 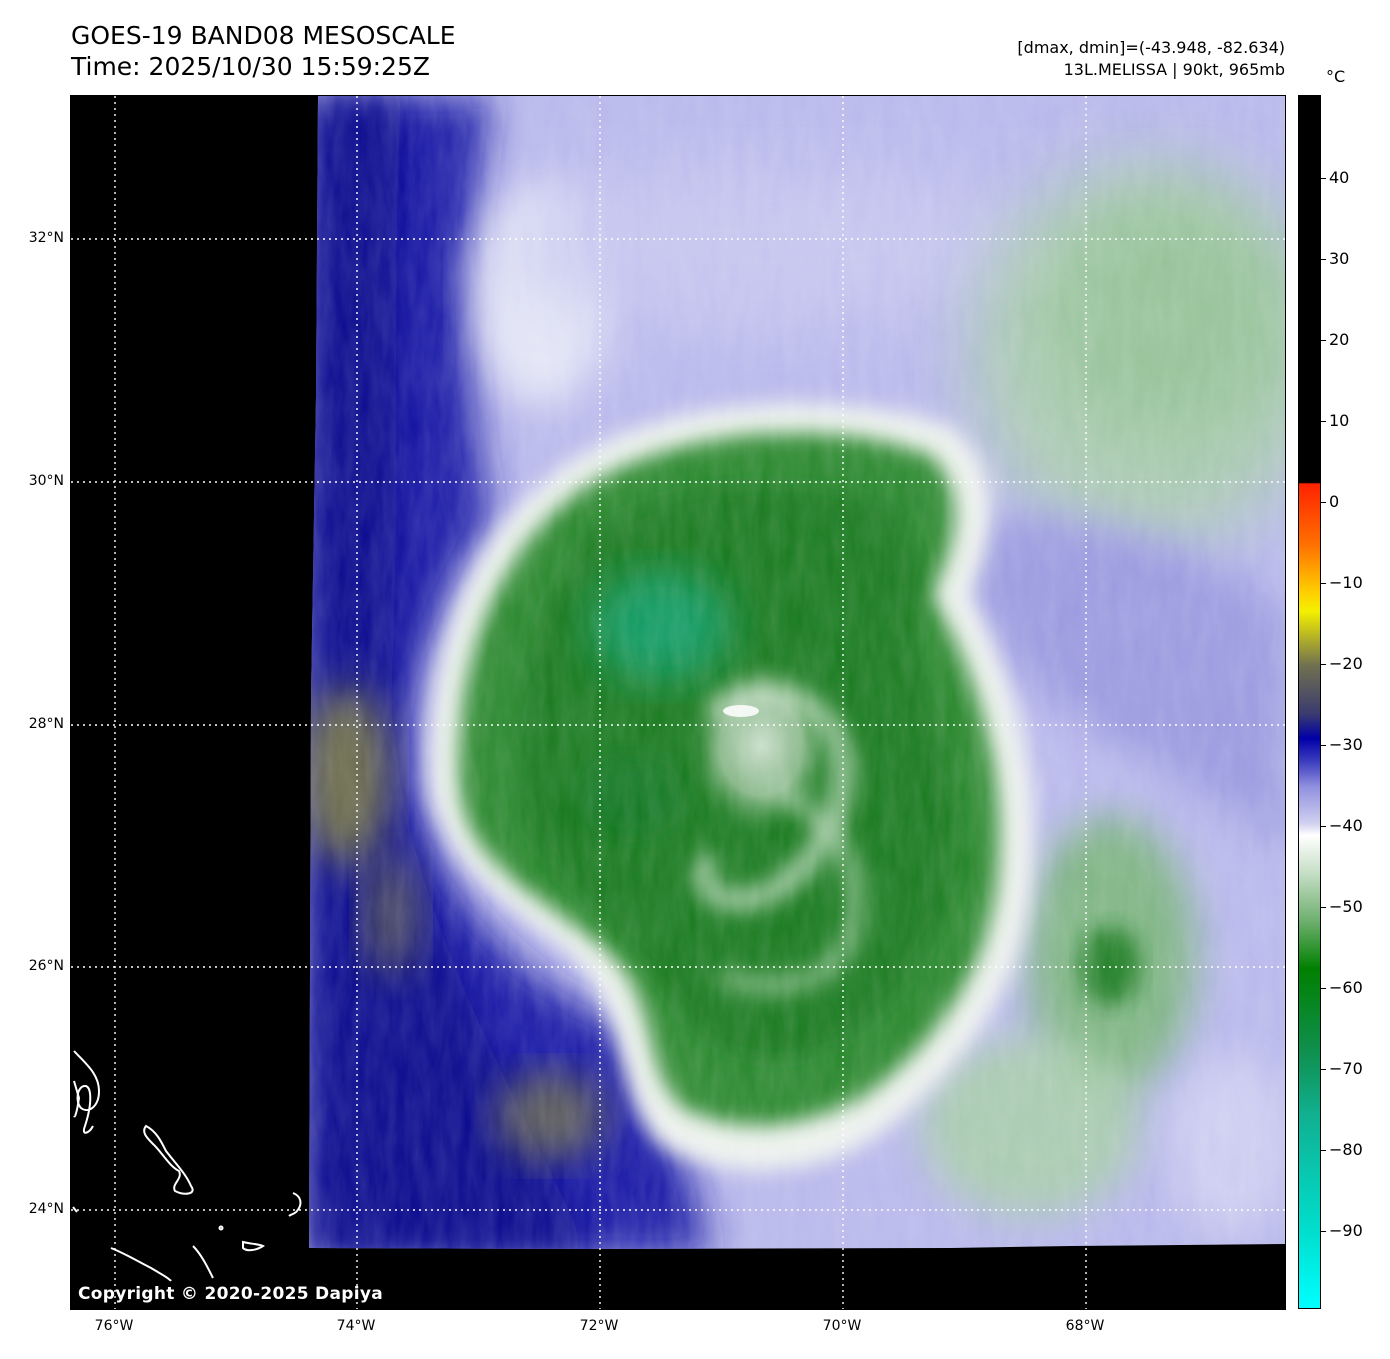 I want to click on colorbar-label: −50, so click(x=1346, y=906).